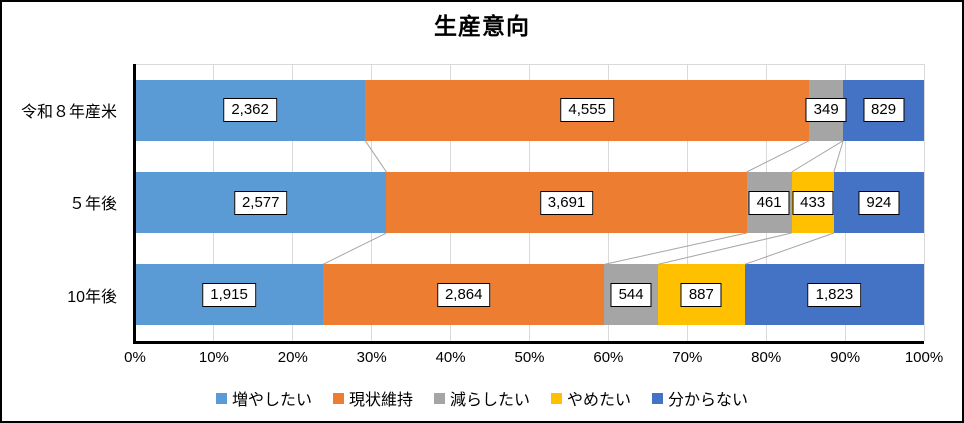 The height and width of the screenshot is (423, 964). I want to click on bar-row: 1,915 2,864 544 887 1,823, so click(529, 295).